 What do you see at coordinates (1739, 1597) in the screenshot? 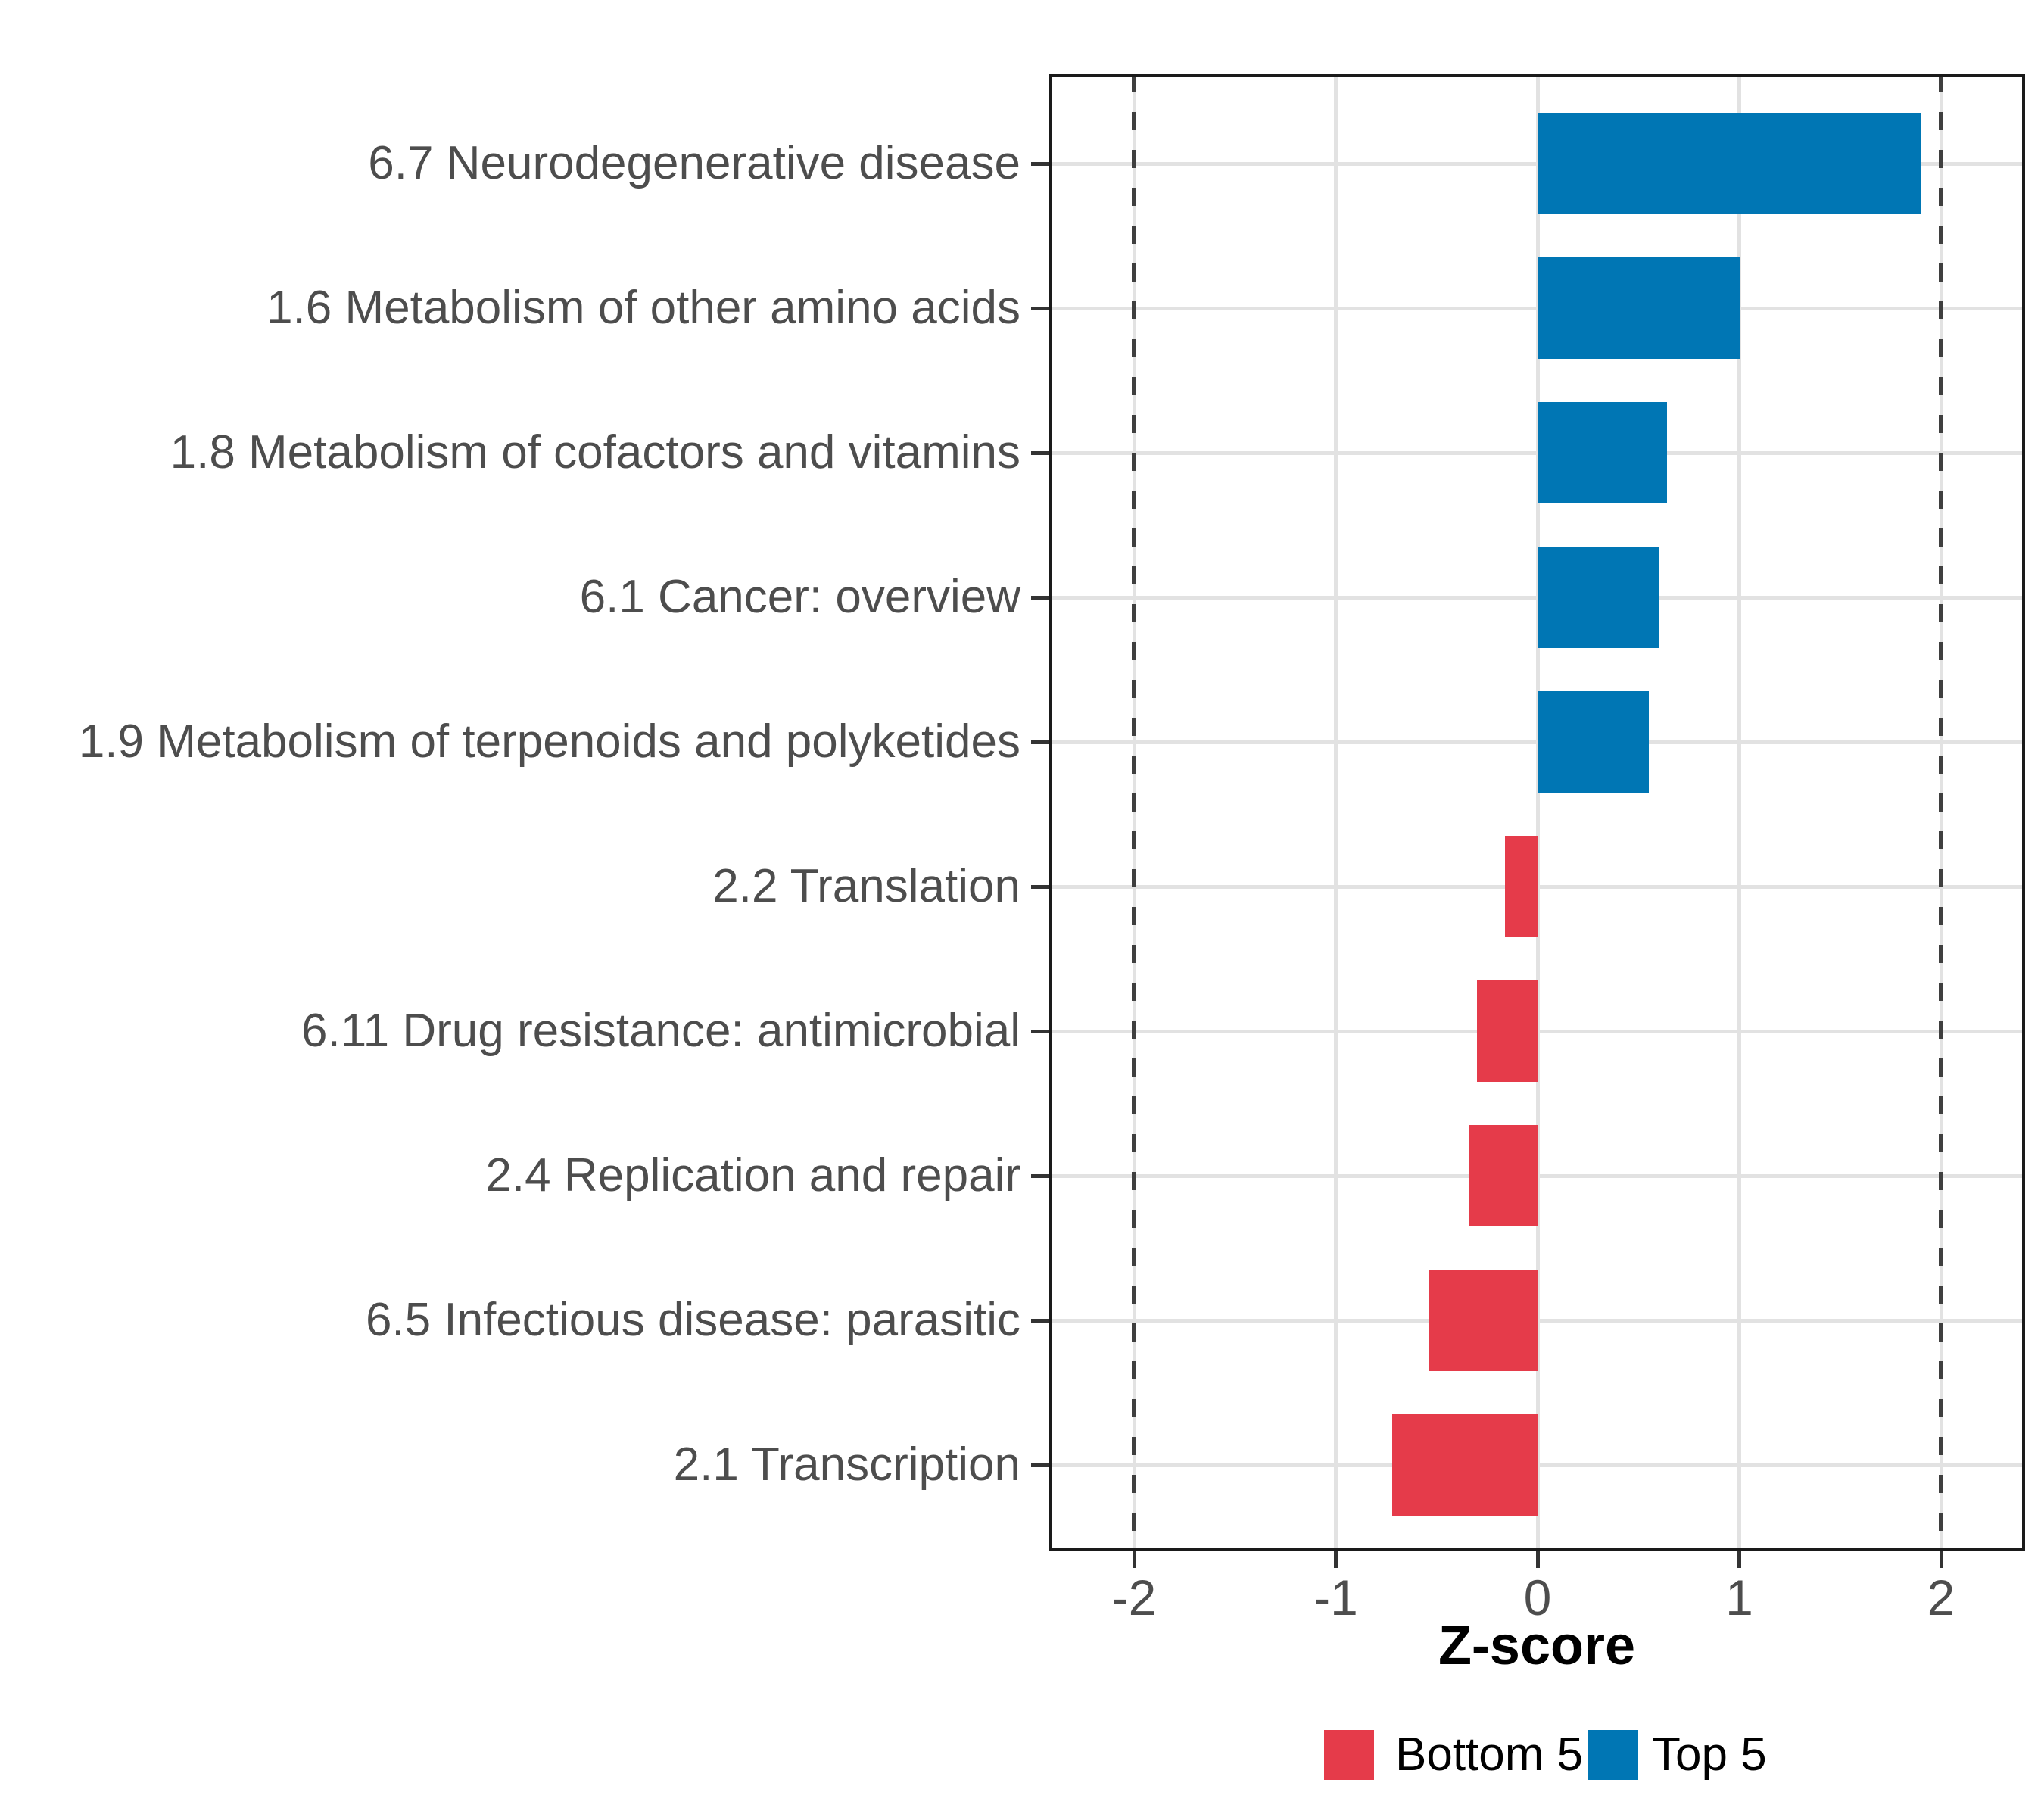
I see `x-tick-label: 1` at bounding box center [1739, 1597].